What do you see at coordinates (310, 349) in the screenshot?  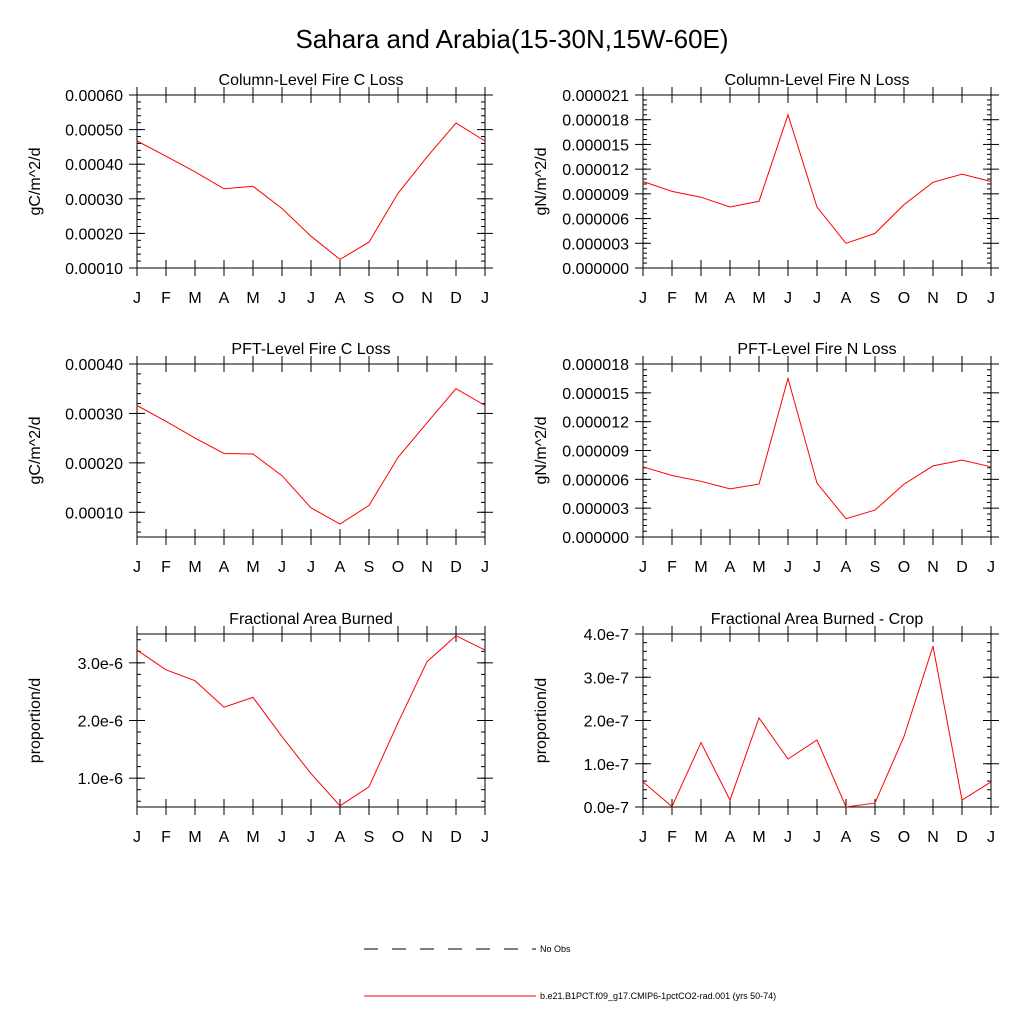 I see `panel-title-pft-c-loss: PFT-Level Fire C Loss` at bounding box center [310, 349].